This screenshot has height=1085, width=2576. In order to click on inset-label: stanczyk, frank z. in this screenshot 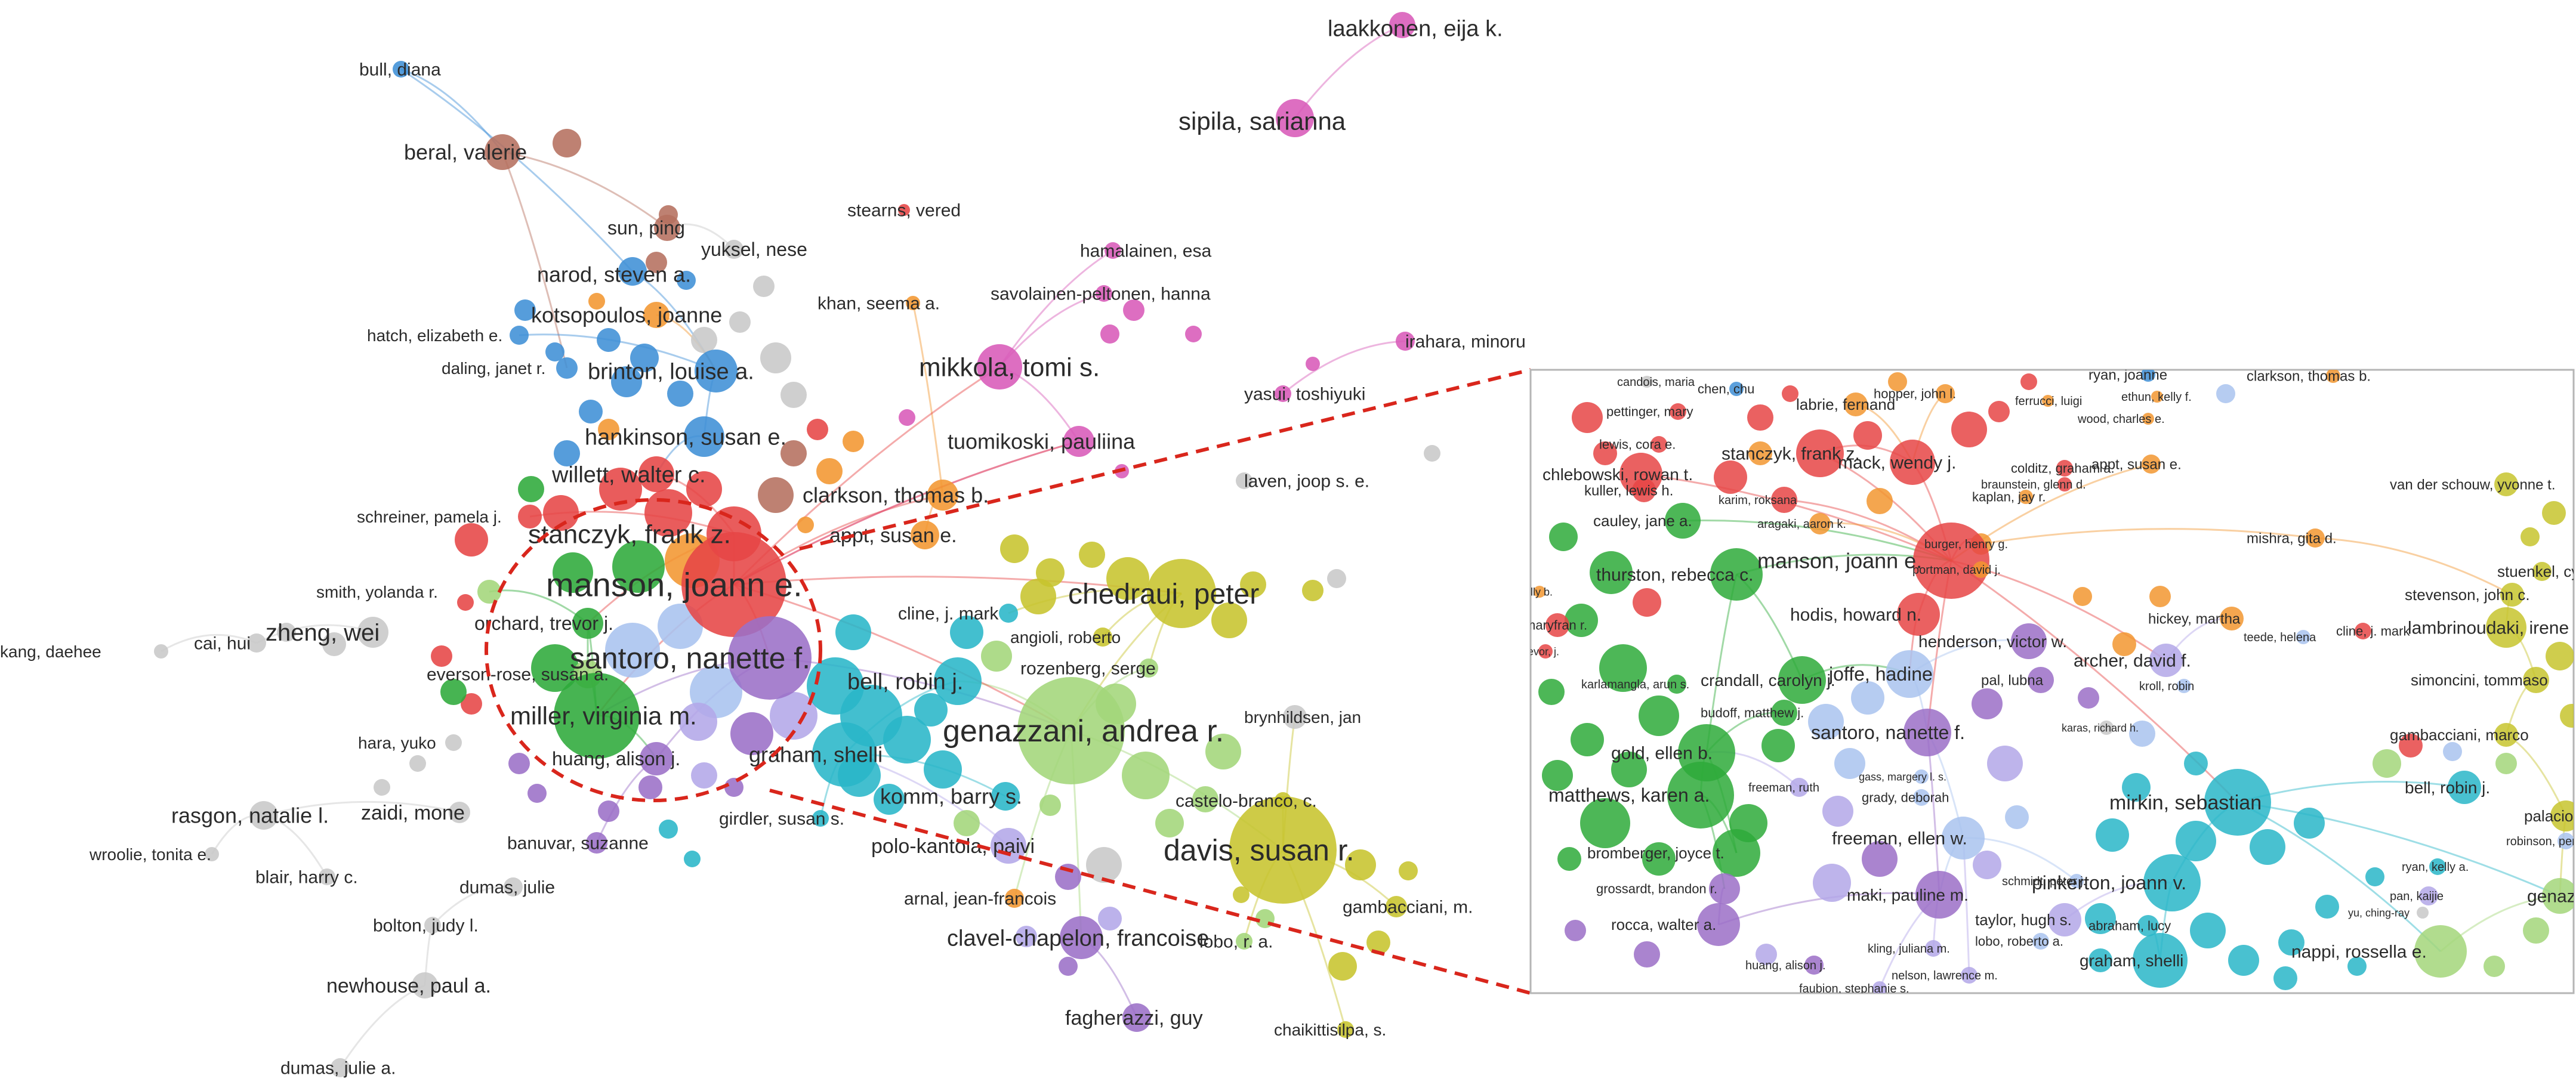, I will do `click(1791, 454)`.